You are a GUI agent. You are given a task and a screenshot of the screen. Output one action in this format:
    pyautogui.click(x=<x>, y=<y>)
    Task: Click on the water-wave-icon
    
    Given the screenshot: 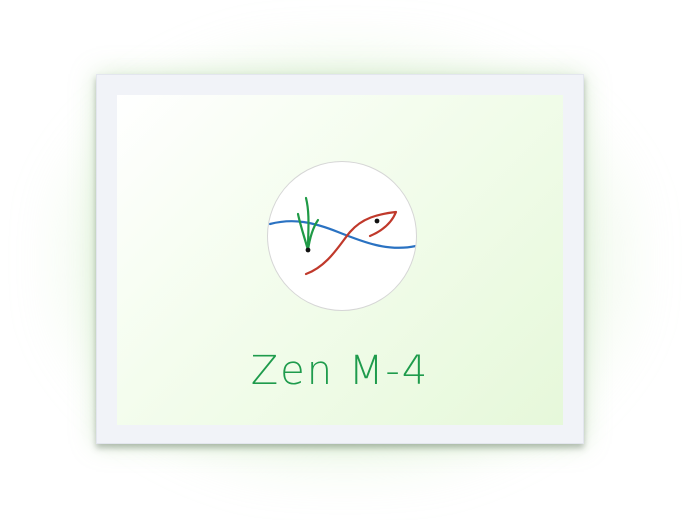 What is the action you would take?
    pyautogui.click(x=342, y=234)
    